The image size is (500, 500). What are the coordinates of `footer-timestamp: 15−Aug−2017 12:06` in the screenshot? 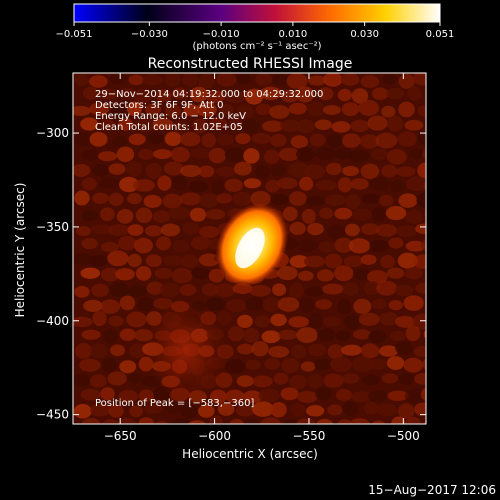 It's located at (432, 490).